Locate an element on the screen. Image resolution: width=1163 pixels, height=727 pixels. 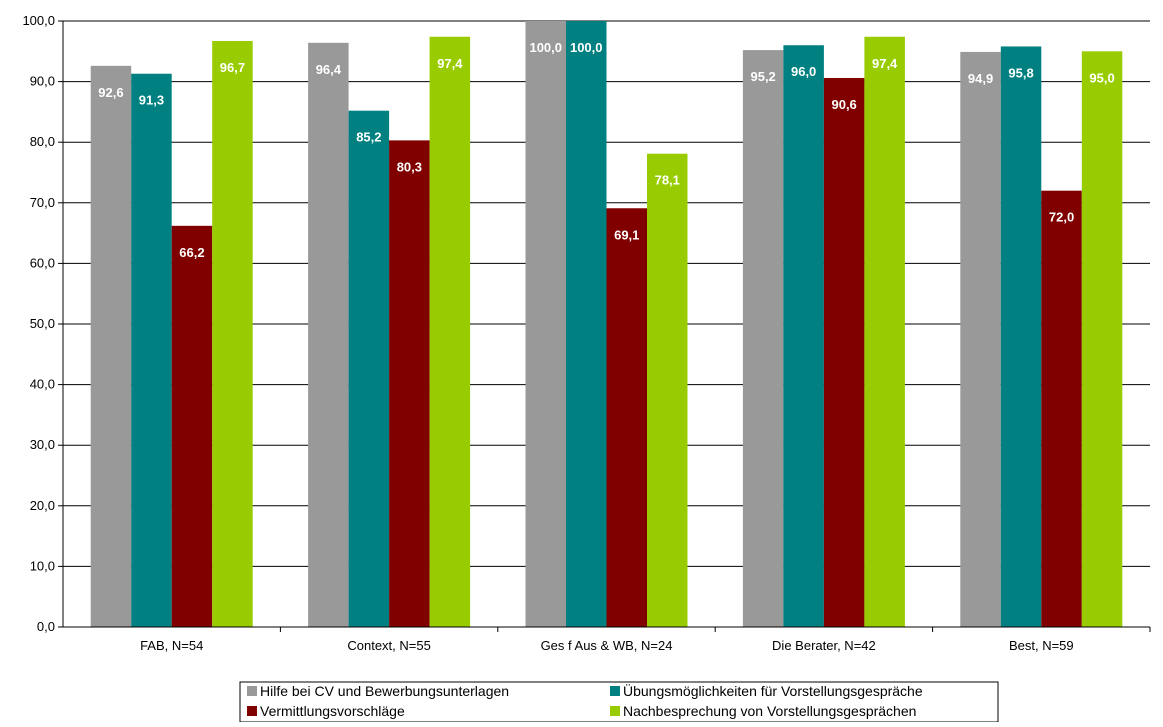
data-label: 96,4 is located at coordinates (329, 69).